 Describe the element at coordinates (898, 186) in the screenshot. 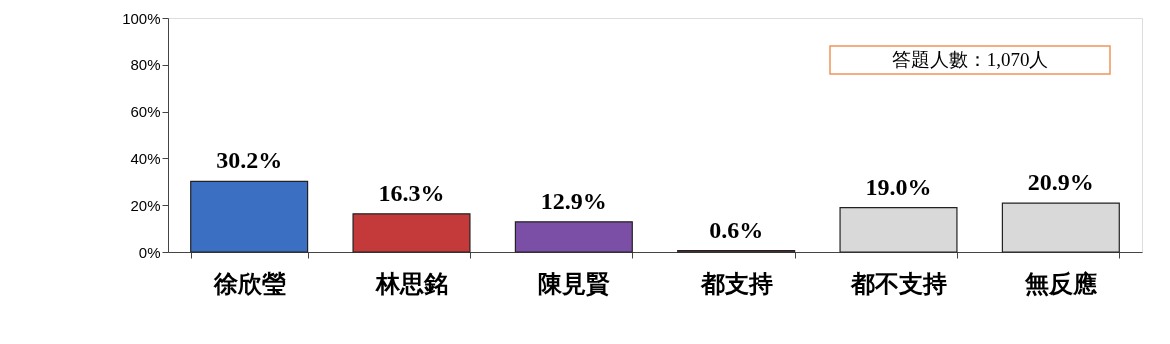

I see `data-label: 19.0%` at that location.